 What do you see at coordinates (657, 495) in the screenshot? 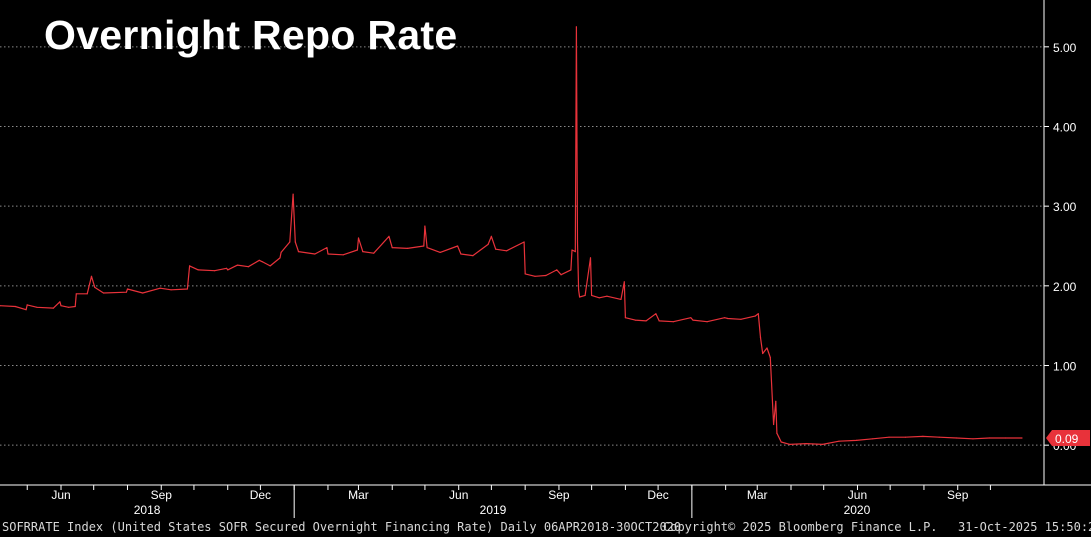
I see `x-tick-label: Dec` at bounding box center [657, 495].